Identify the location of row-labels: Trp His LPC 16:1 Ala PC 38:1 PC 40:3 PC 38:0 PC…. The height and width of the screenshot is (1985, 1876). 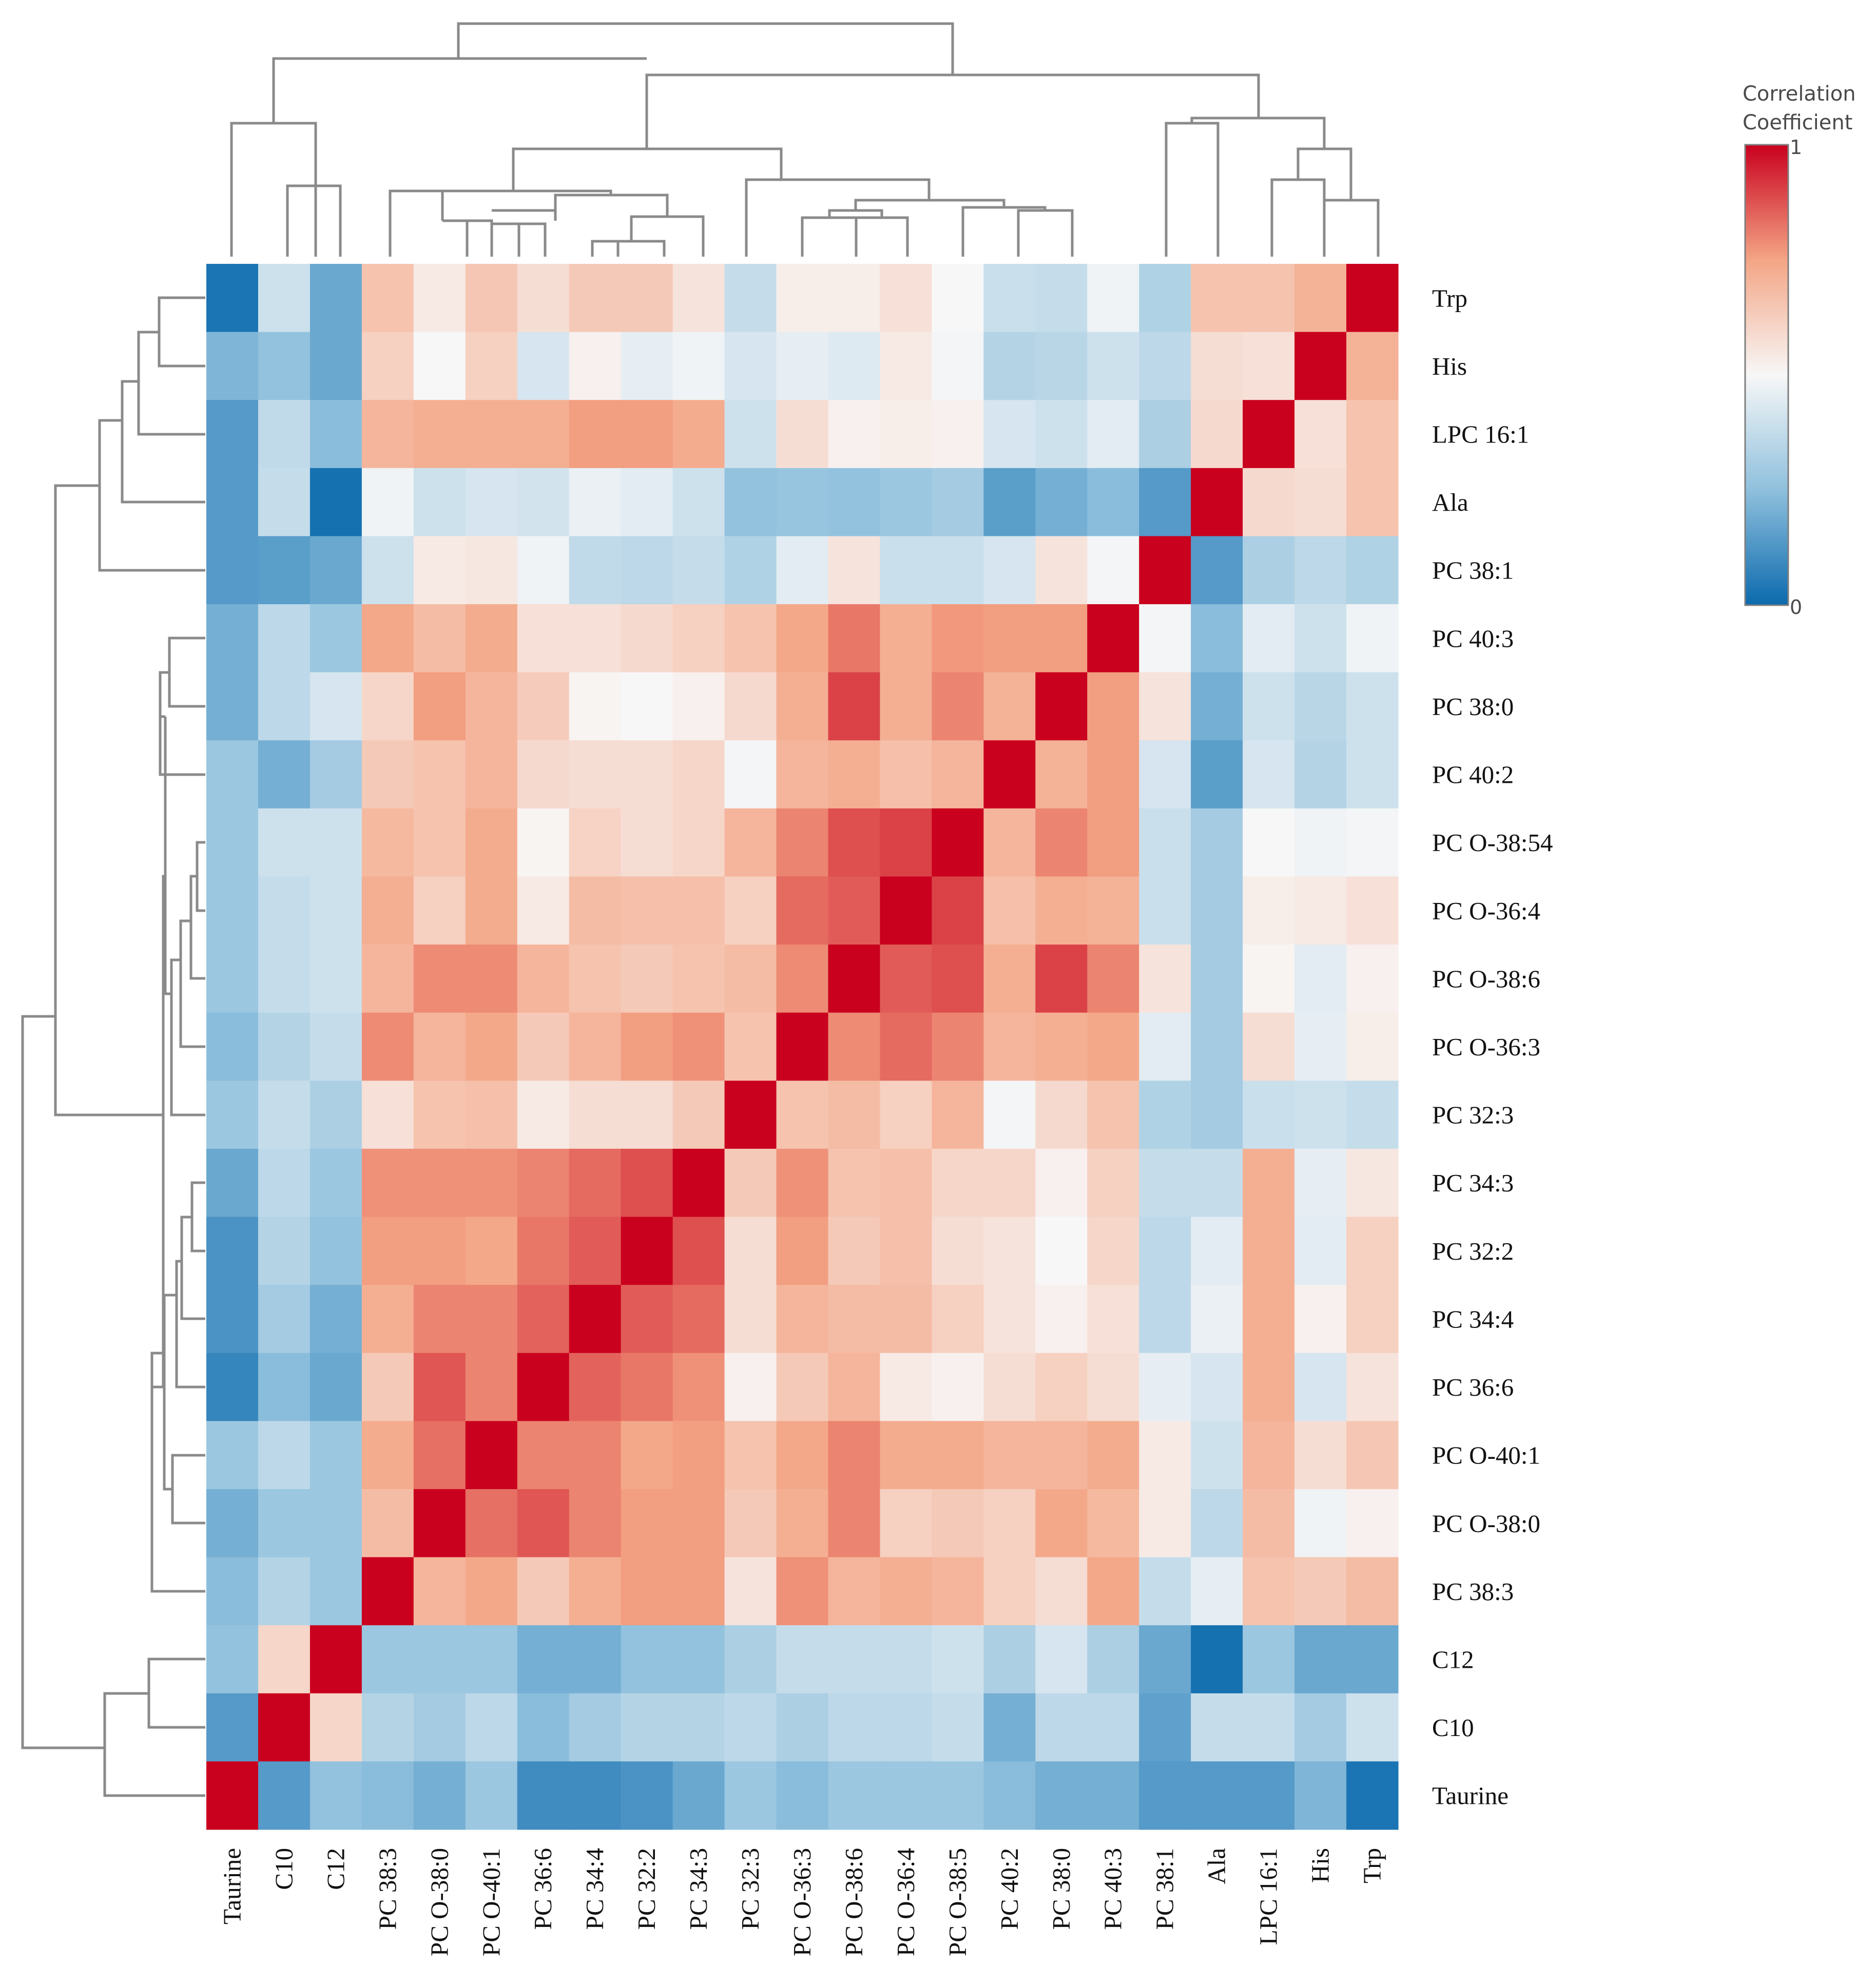
(1493, 1046).